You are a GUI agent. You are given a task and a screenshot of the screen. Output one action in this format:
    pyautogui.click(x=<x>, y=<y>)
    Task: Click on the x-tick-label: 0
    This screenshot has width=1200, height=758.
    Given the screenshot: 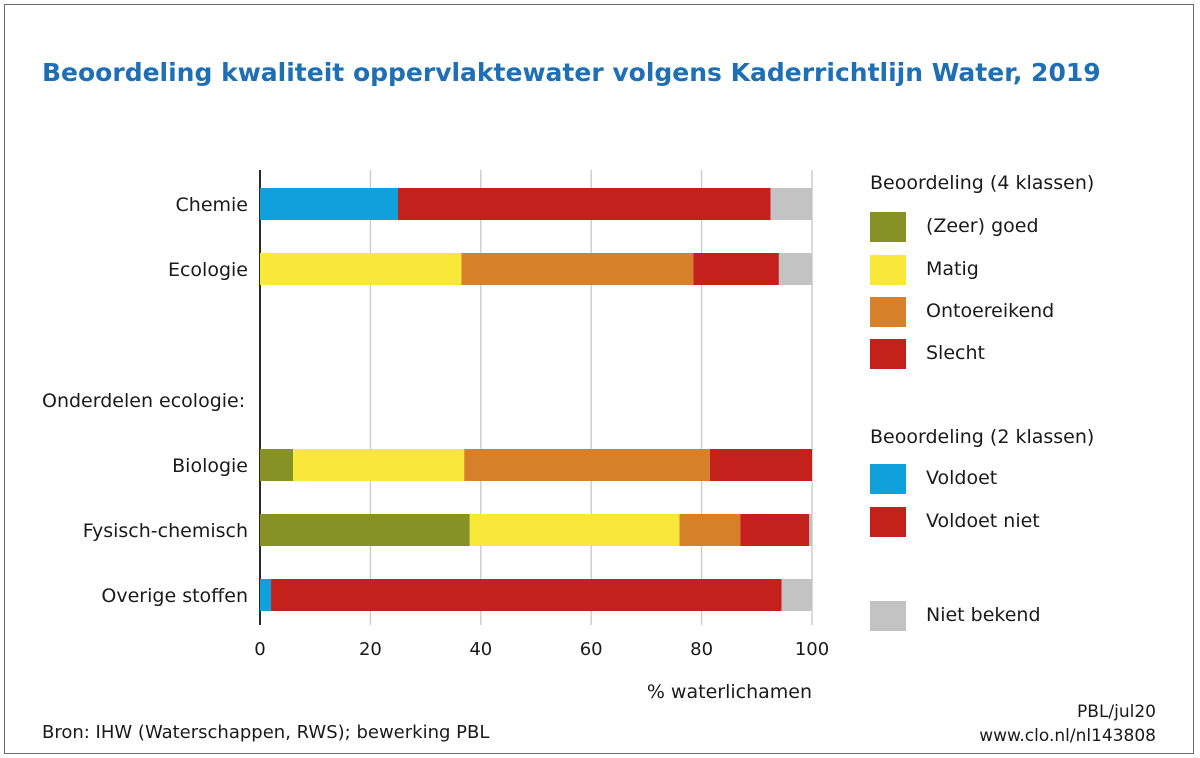 What is the action you would take?
    pyautogui.click(x=259, y=649)
    